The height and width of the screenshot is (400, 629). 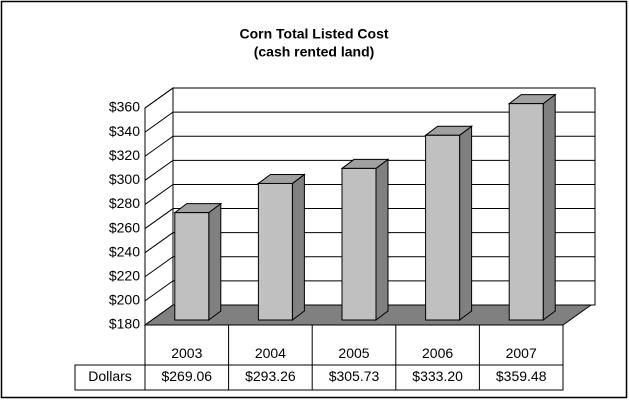 What do you see at coordinates (270, 353) in the screenshot?
I see `x-tick-label: 2004` at bounding box center [270, 353].